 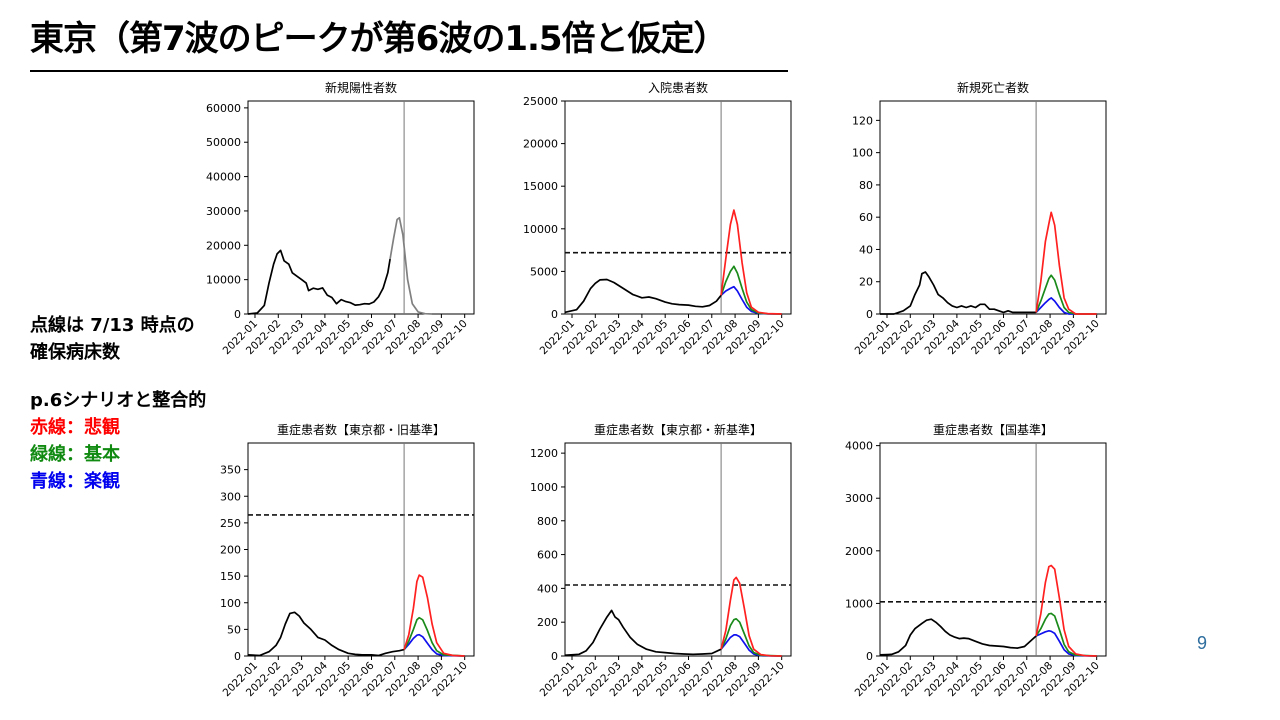 What do you see at coordinates (230, 523) in the screenshot?
I see `y-tick-label: 250` at bounding box center [230, 523].